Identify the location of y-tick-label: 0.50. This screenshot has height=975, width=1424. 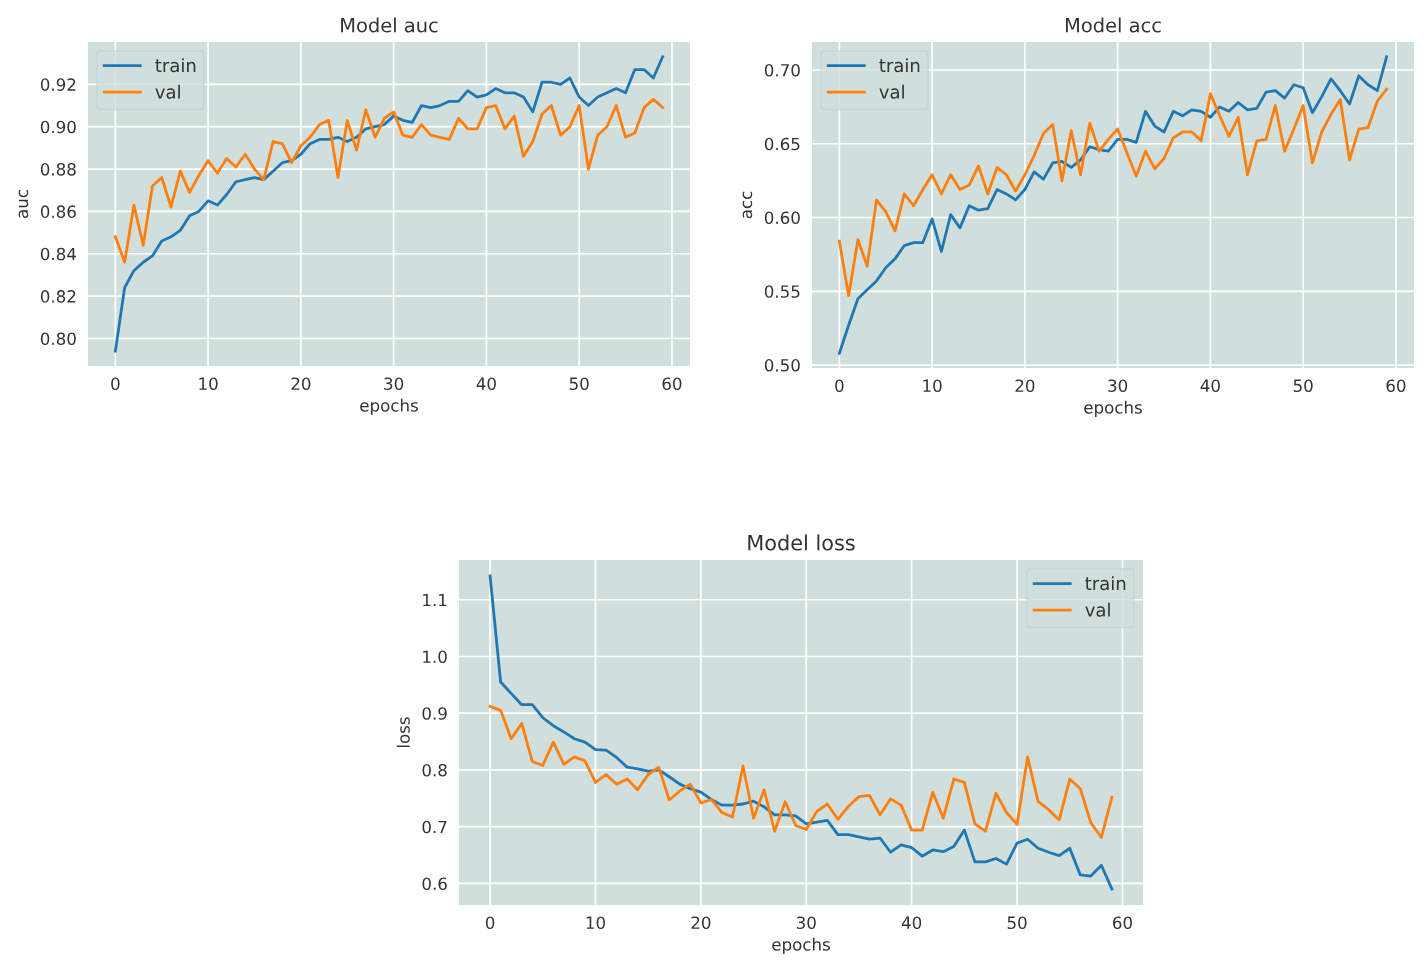
(782, 365).